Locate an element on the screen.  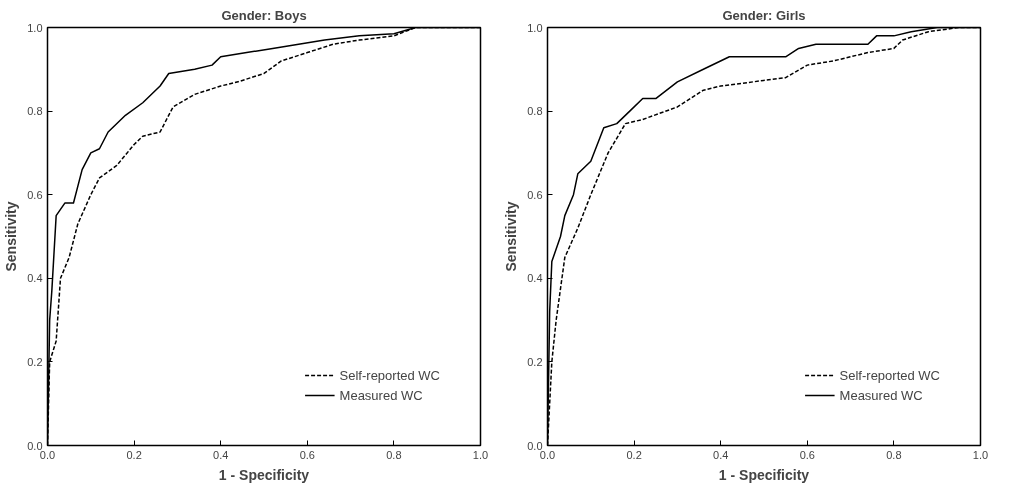
chart-title: Gender: Boys is located at coordinates (264, 15).